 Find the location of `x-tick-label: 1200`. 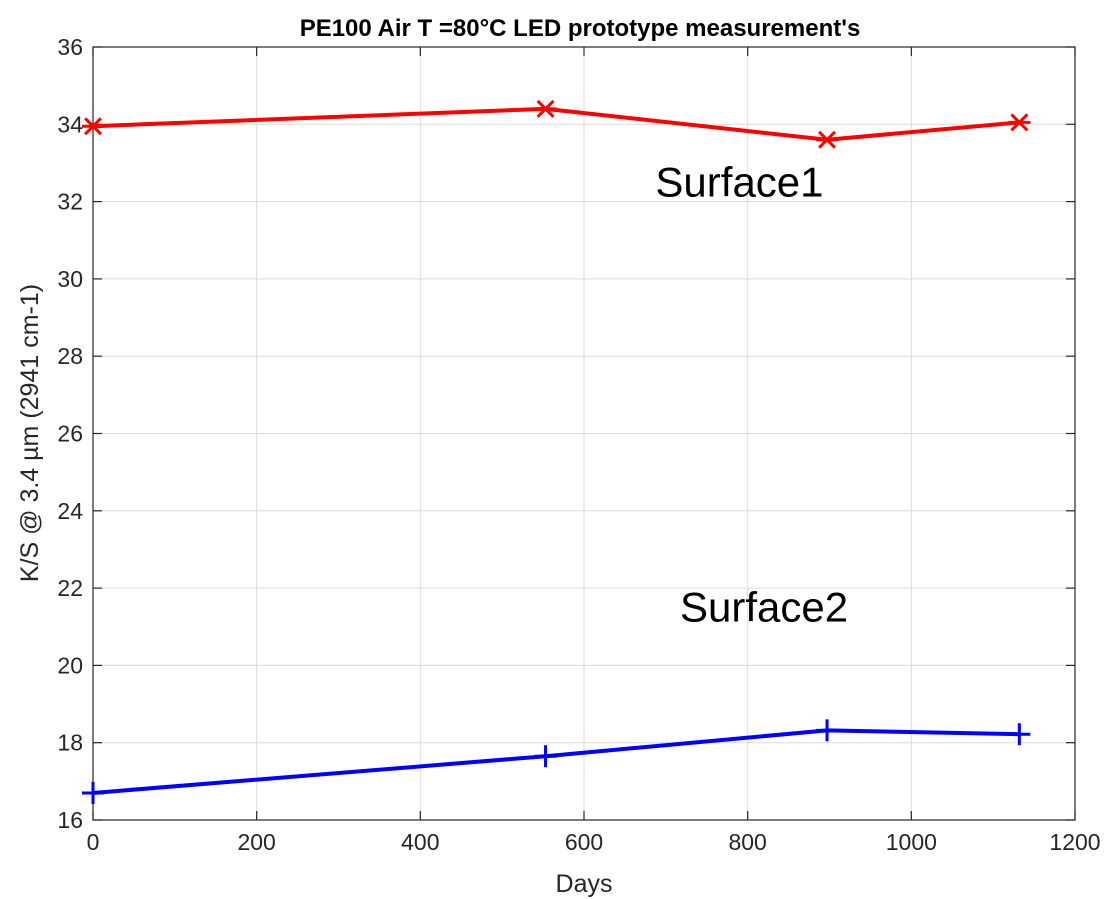

x-tick-label: 1200 is located at coordinates (1074, 842).